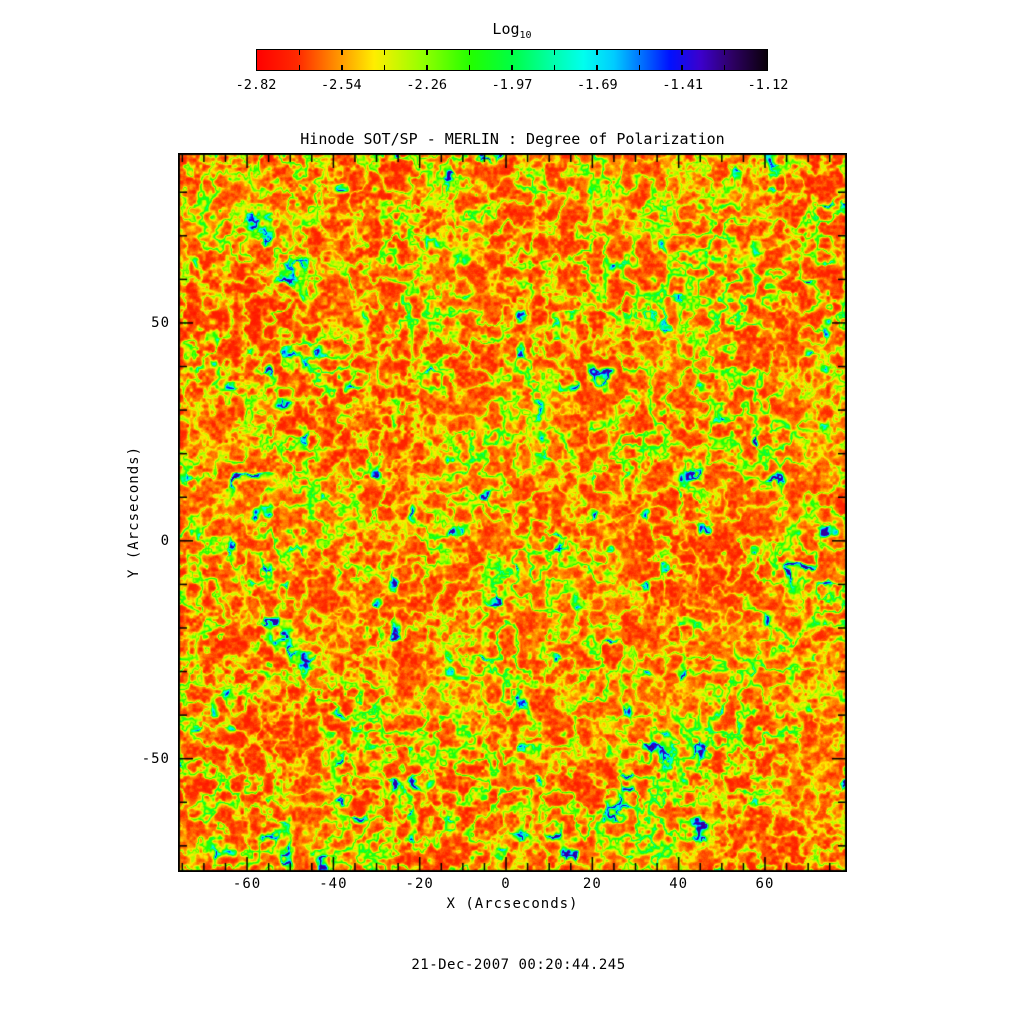  Describe the element at coordinates (256, 85) in the screenshot. I see `colorbar-tick-label: -2.82` at that location.